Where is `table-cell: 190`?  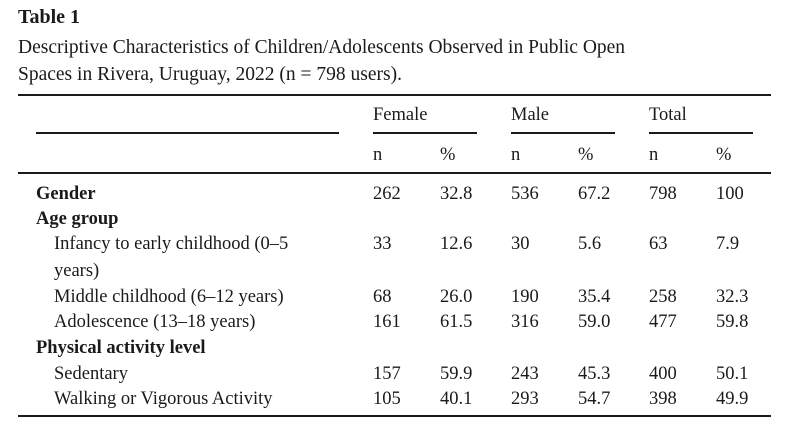 table-cell: 190 is located at coordinates (525, 297).